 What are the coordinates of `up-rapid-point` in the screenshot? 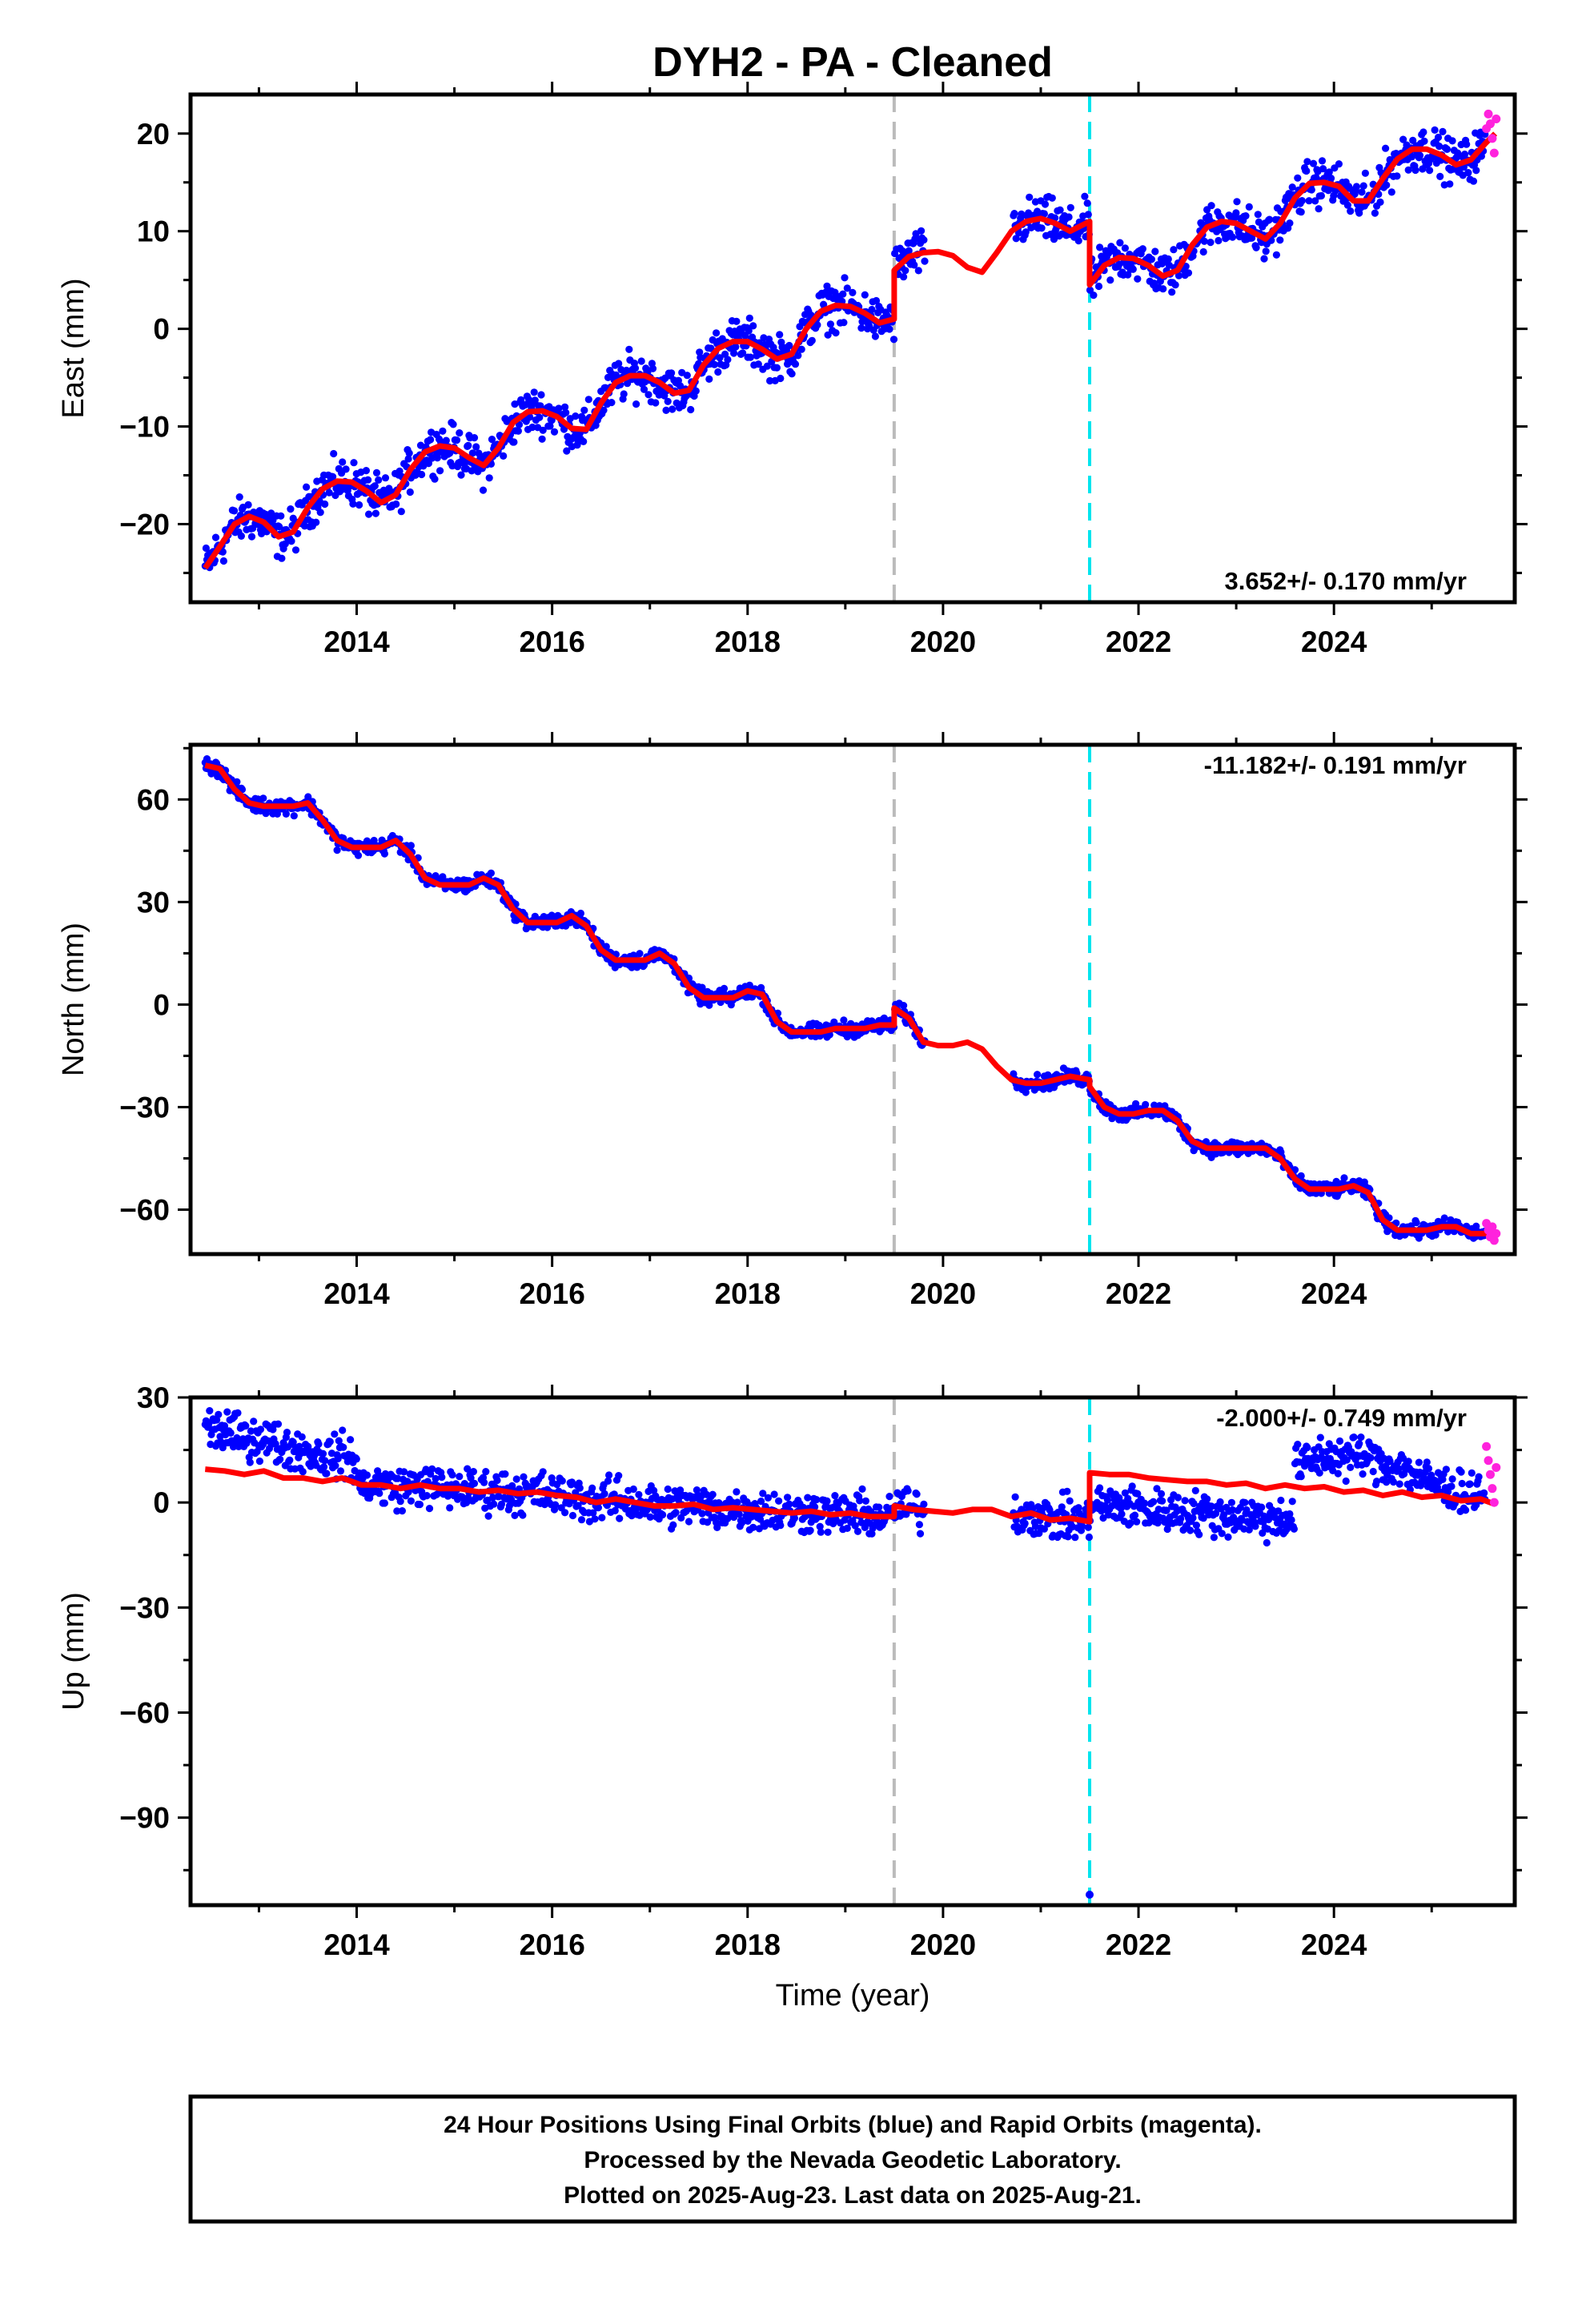 It's located at (1490, 1474).